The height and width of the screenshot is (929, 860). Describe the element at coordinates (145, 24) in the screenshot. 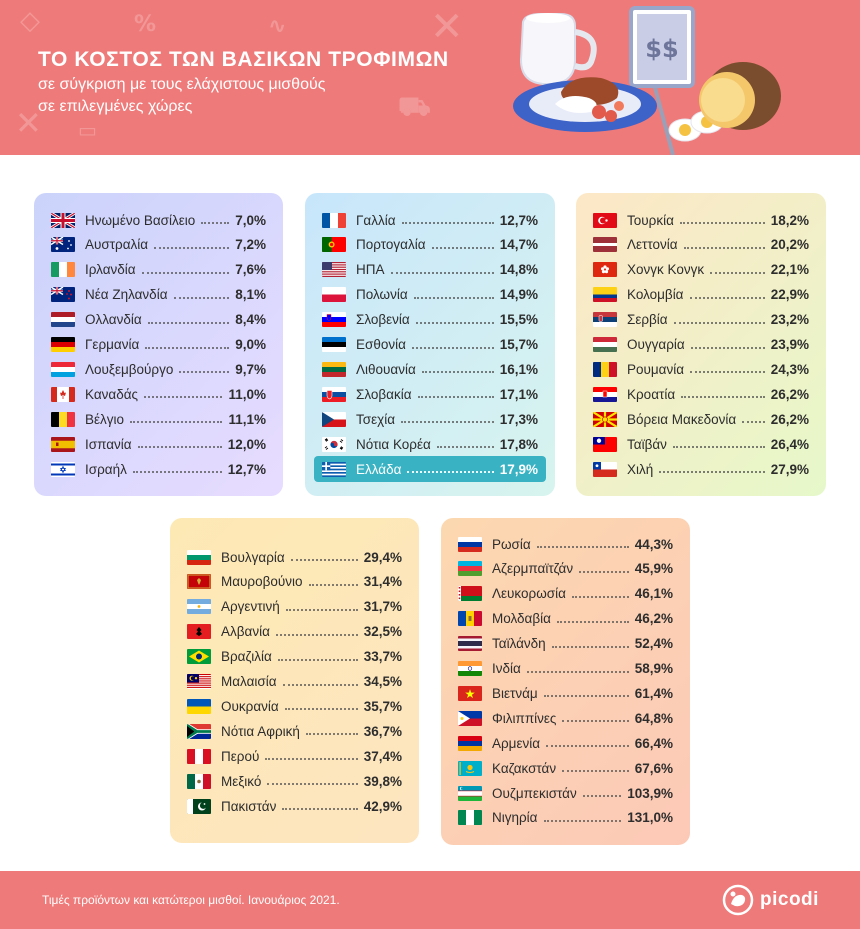

I see `percent-icon: %` at that location.